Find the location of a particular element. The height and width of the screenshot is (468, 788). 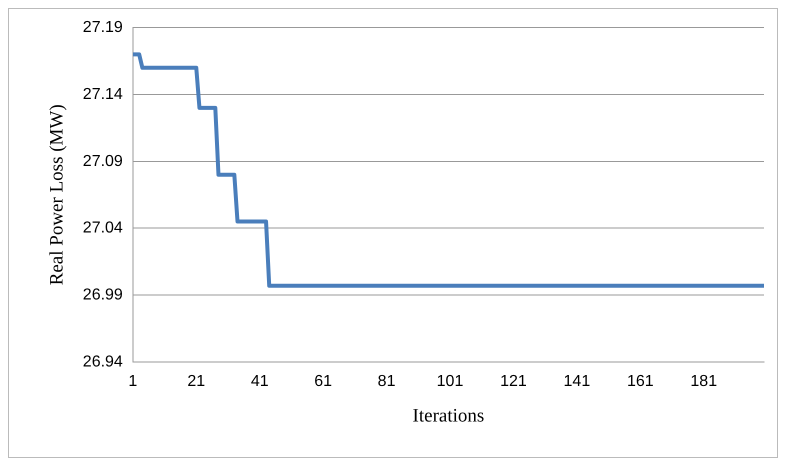

y-tick-label: 27.19 is located at coordinates (102, 27).